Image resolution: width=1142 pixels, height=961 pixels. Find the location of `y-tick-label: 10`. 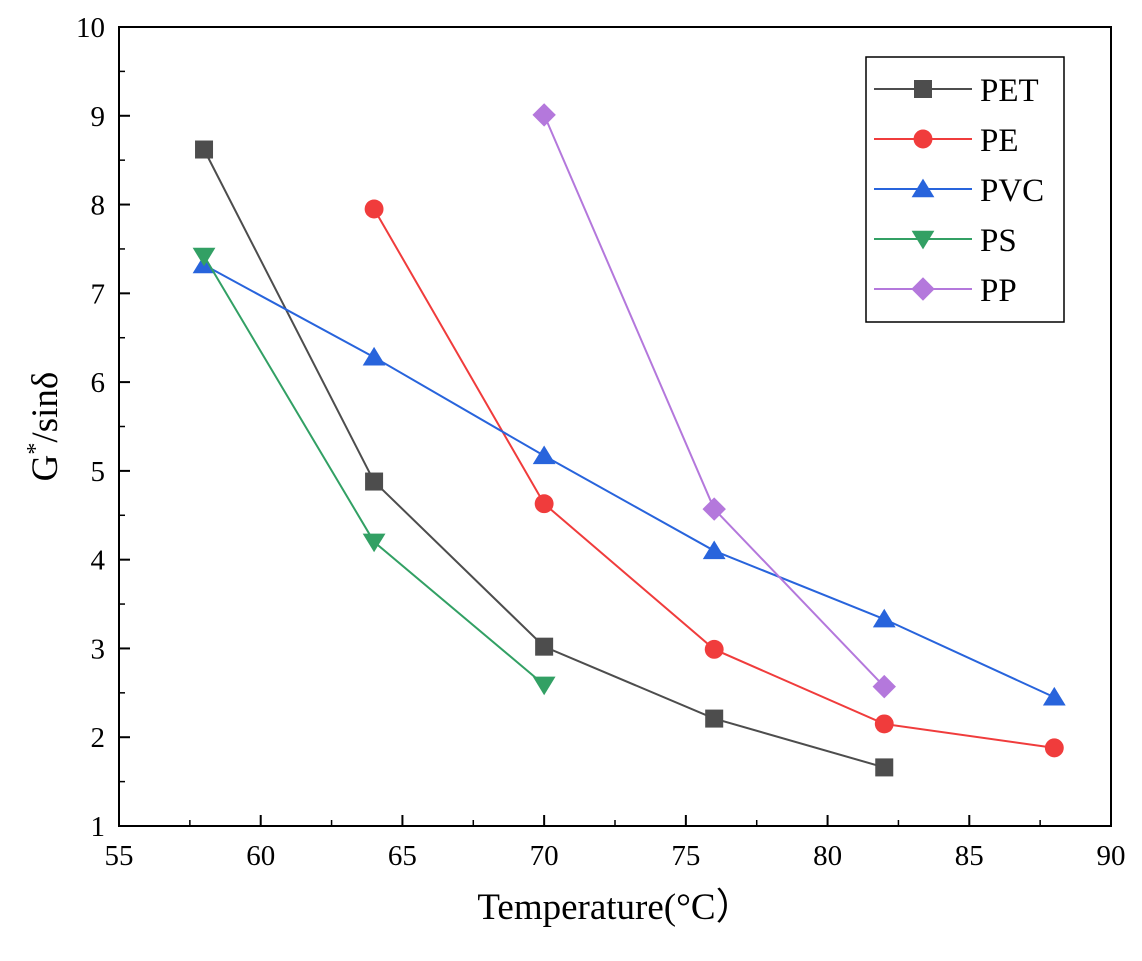

y-tick-label: 10 is located at coordinates (90, 28).